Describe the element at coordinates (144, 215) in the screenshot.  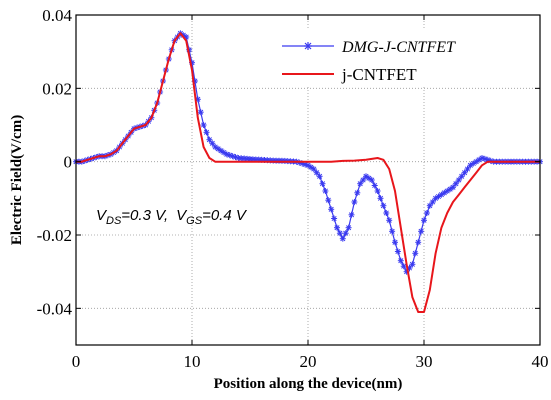
I see `annot-text-1: =0.3 V,` at that location.